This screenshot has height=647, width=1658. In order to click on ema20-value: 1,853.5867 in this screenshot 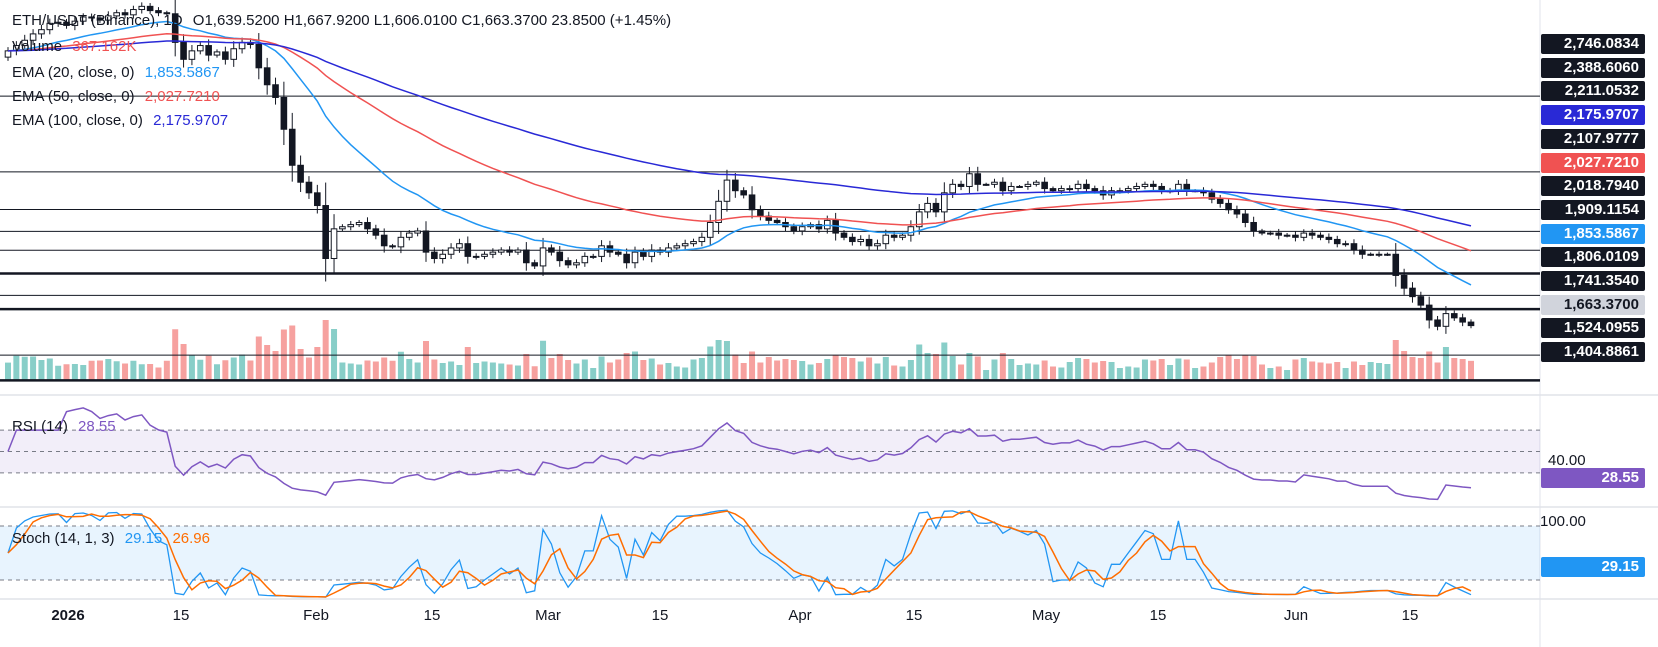, I will do `click(182, 72)`.